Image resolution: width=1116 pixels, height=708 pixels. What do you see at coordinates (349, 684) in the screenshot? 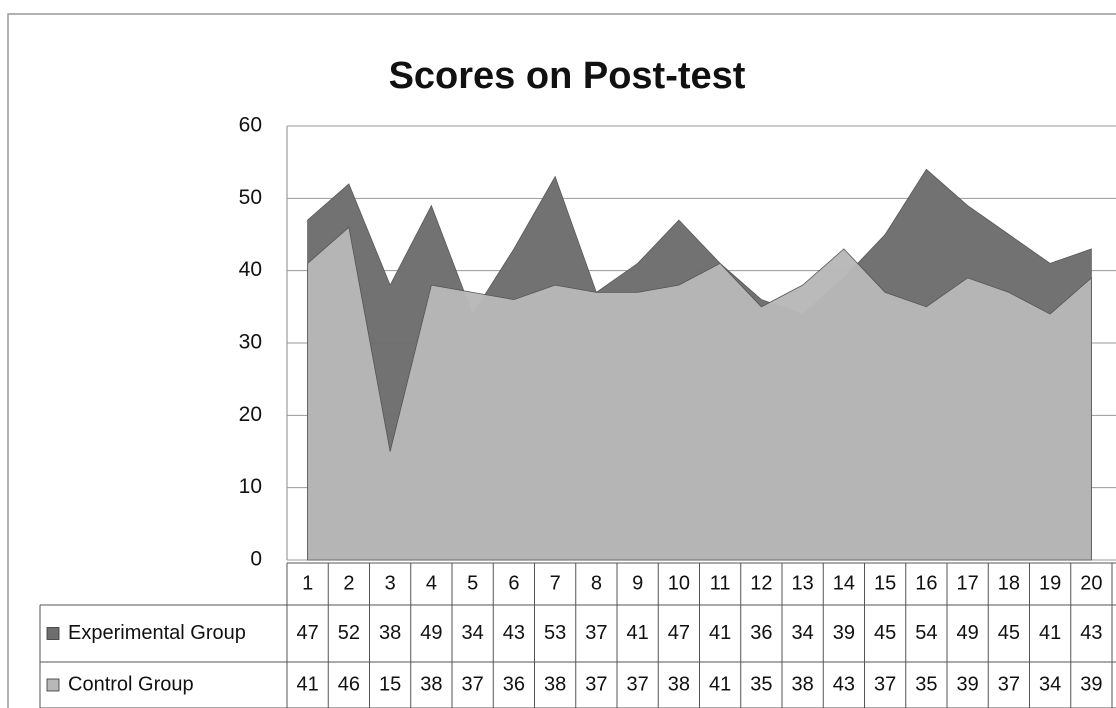
I see `table-cell: 46` at bounding box center [349, 684].